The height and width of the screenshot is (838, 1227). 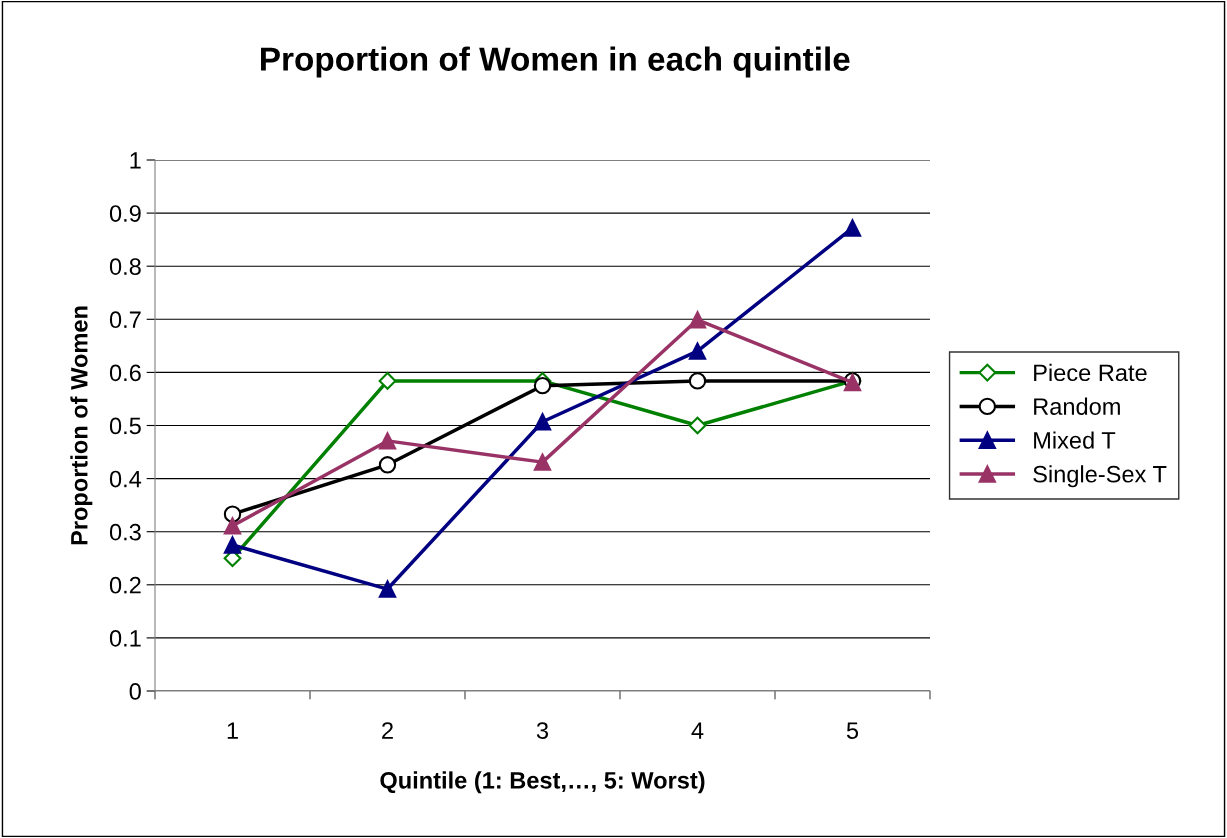 What do you see at coordinates (125, 320) in the screenshot?
I see `y-tick-label: 0.7` at bounding box center [125, 320].